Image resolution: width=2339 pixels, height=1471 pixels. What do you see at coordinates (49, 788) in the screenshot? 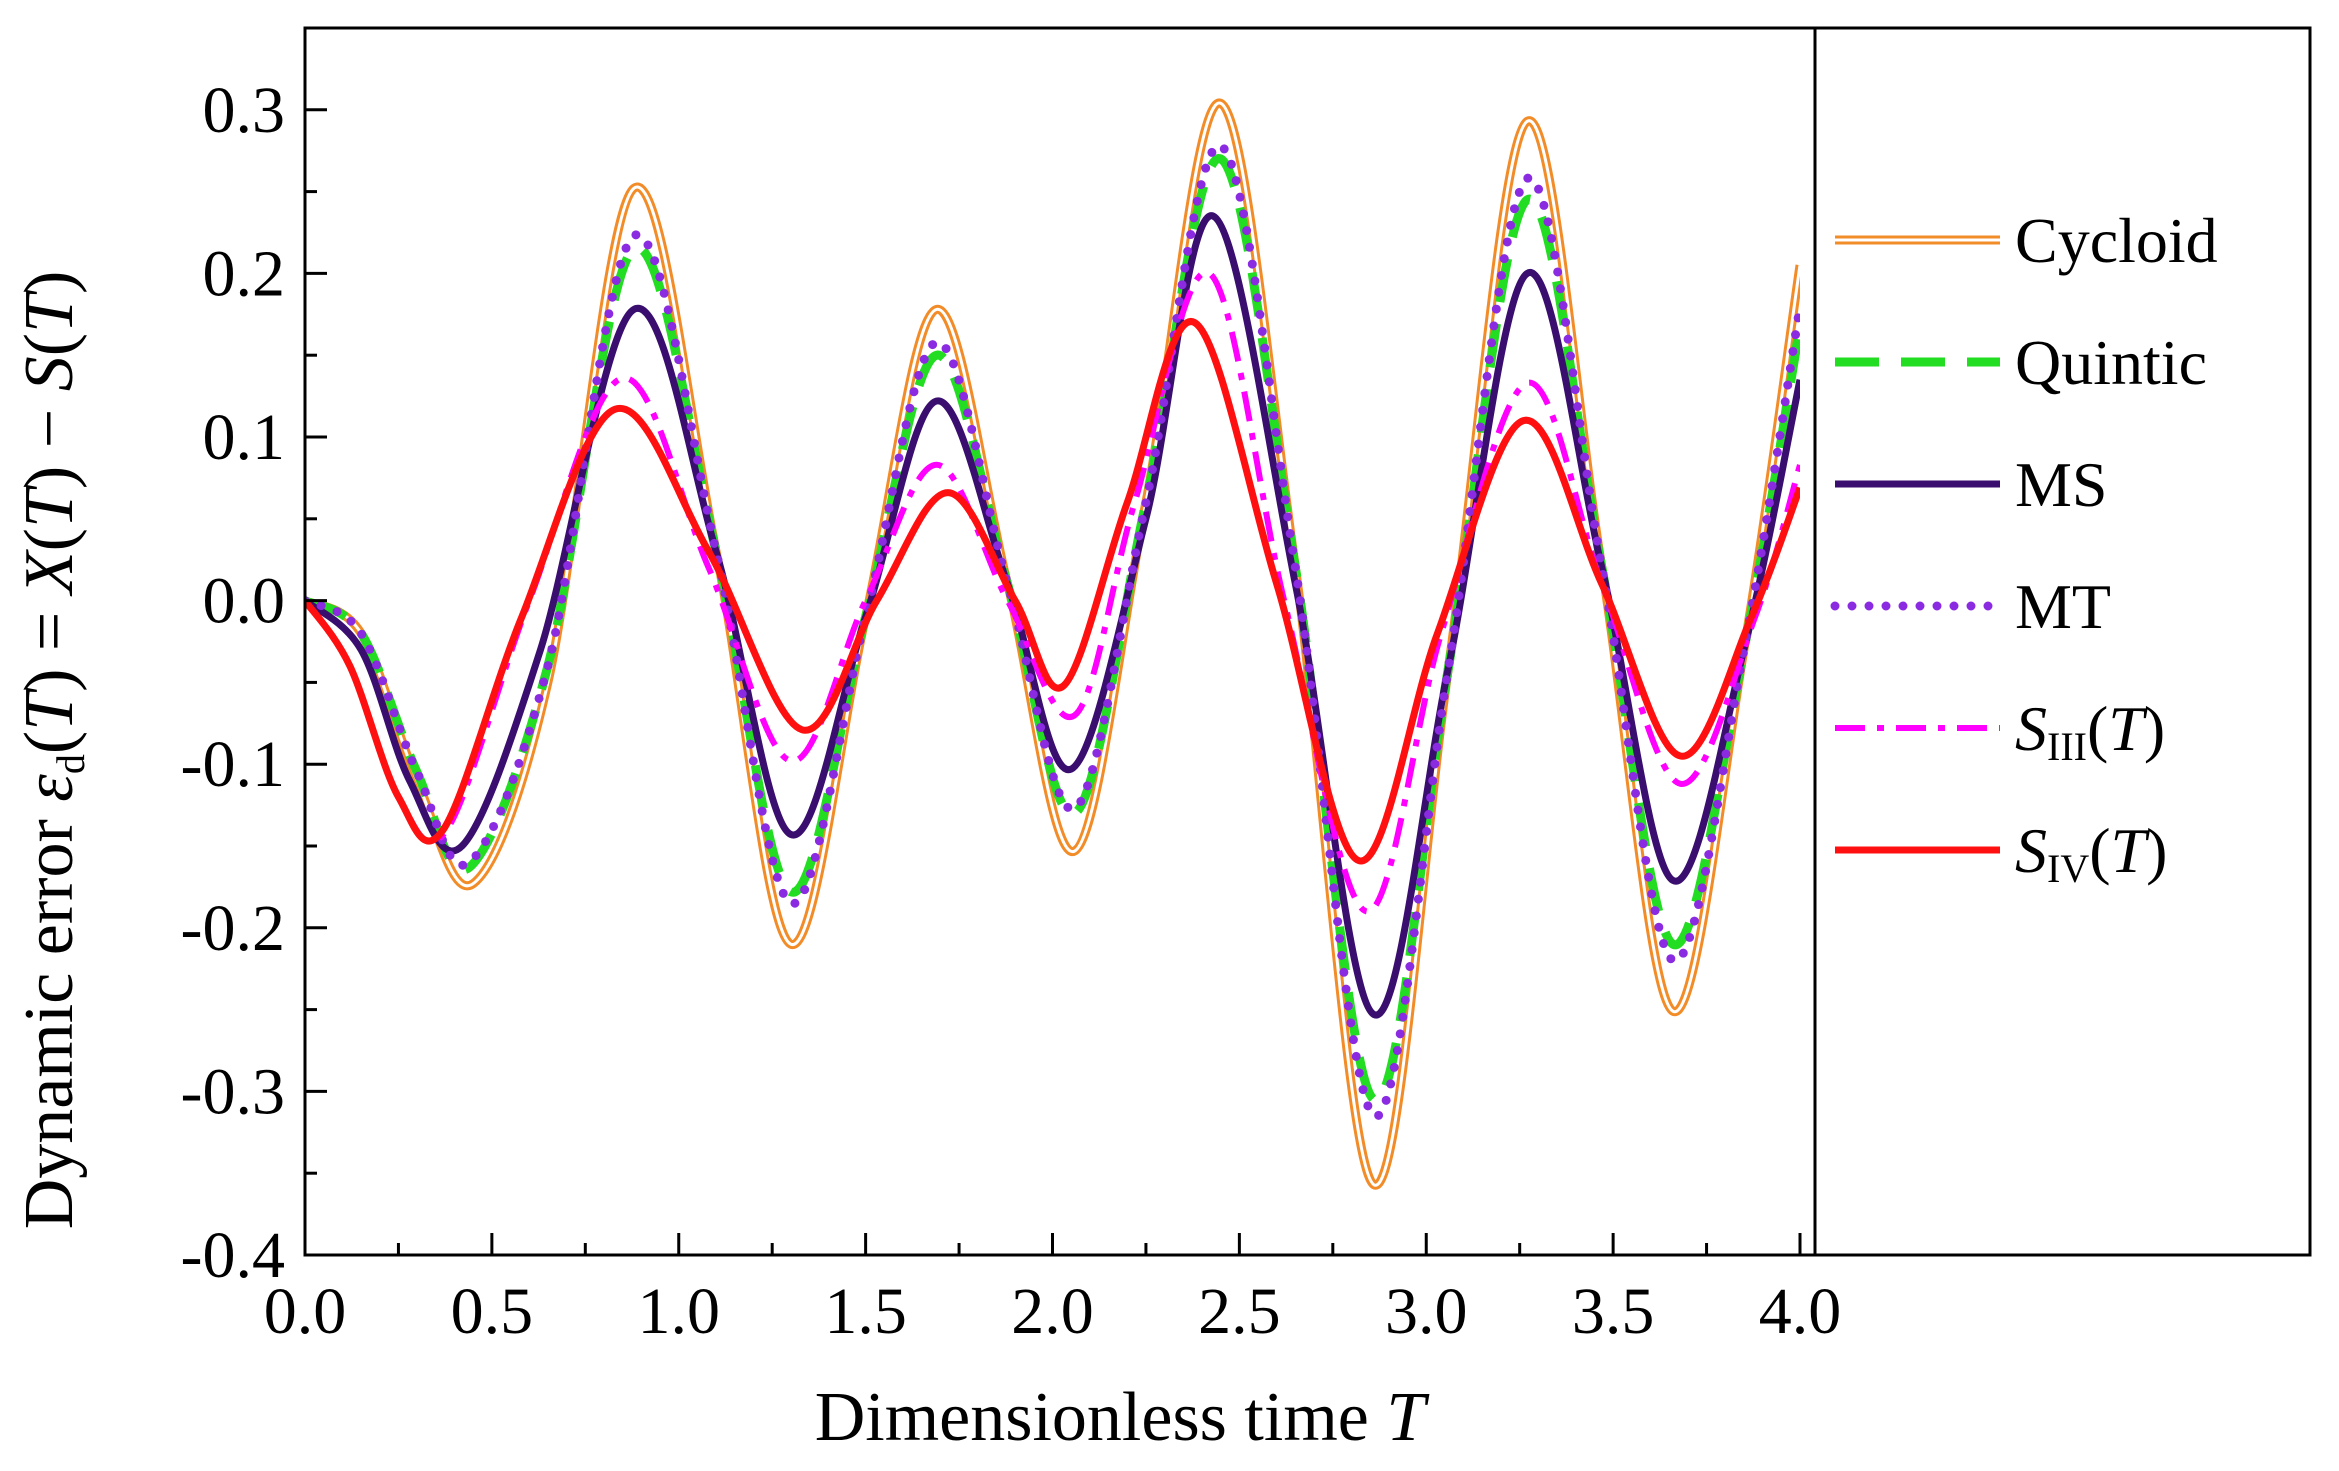
I see `y-title-eps: ε` at bounding box center [49, 788].